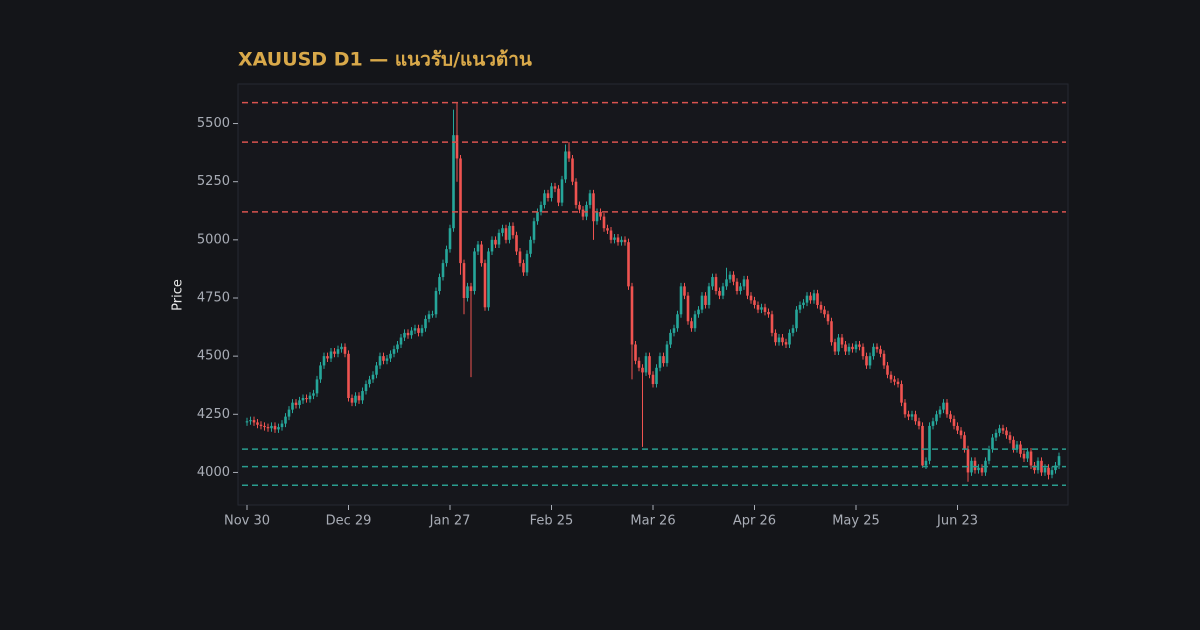  I want to click on y-tick-label: 4750, so click(213, 297).